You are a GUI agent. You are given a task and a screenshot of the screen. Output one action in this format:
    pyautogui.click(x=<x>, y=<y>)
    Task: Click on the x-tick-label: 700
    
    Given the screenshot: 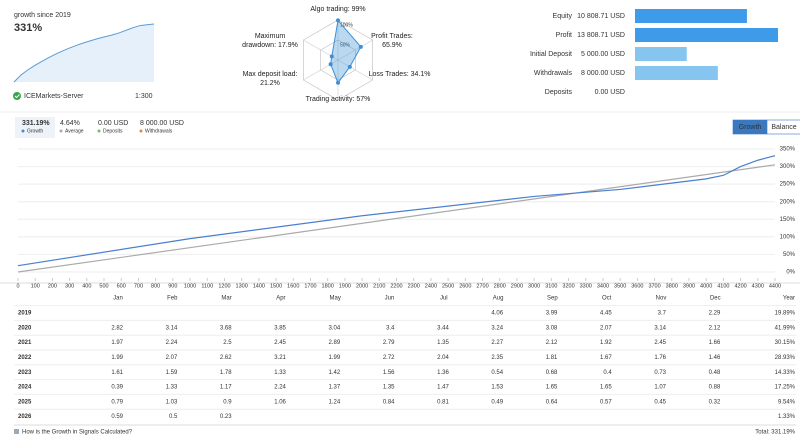 What is the action you would take?
    pyautogui.click(x=138, y=286)
    